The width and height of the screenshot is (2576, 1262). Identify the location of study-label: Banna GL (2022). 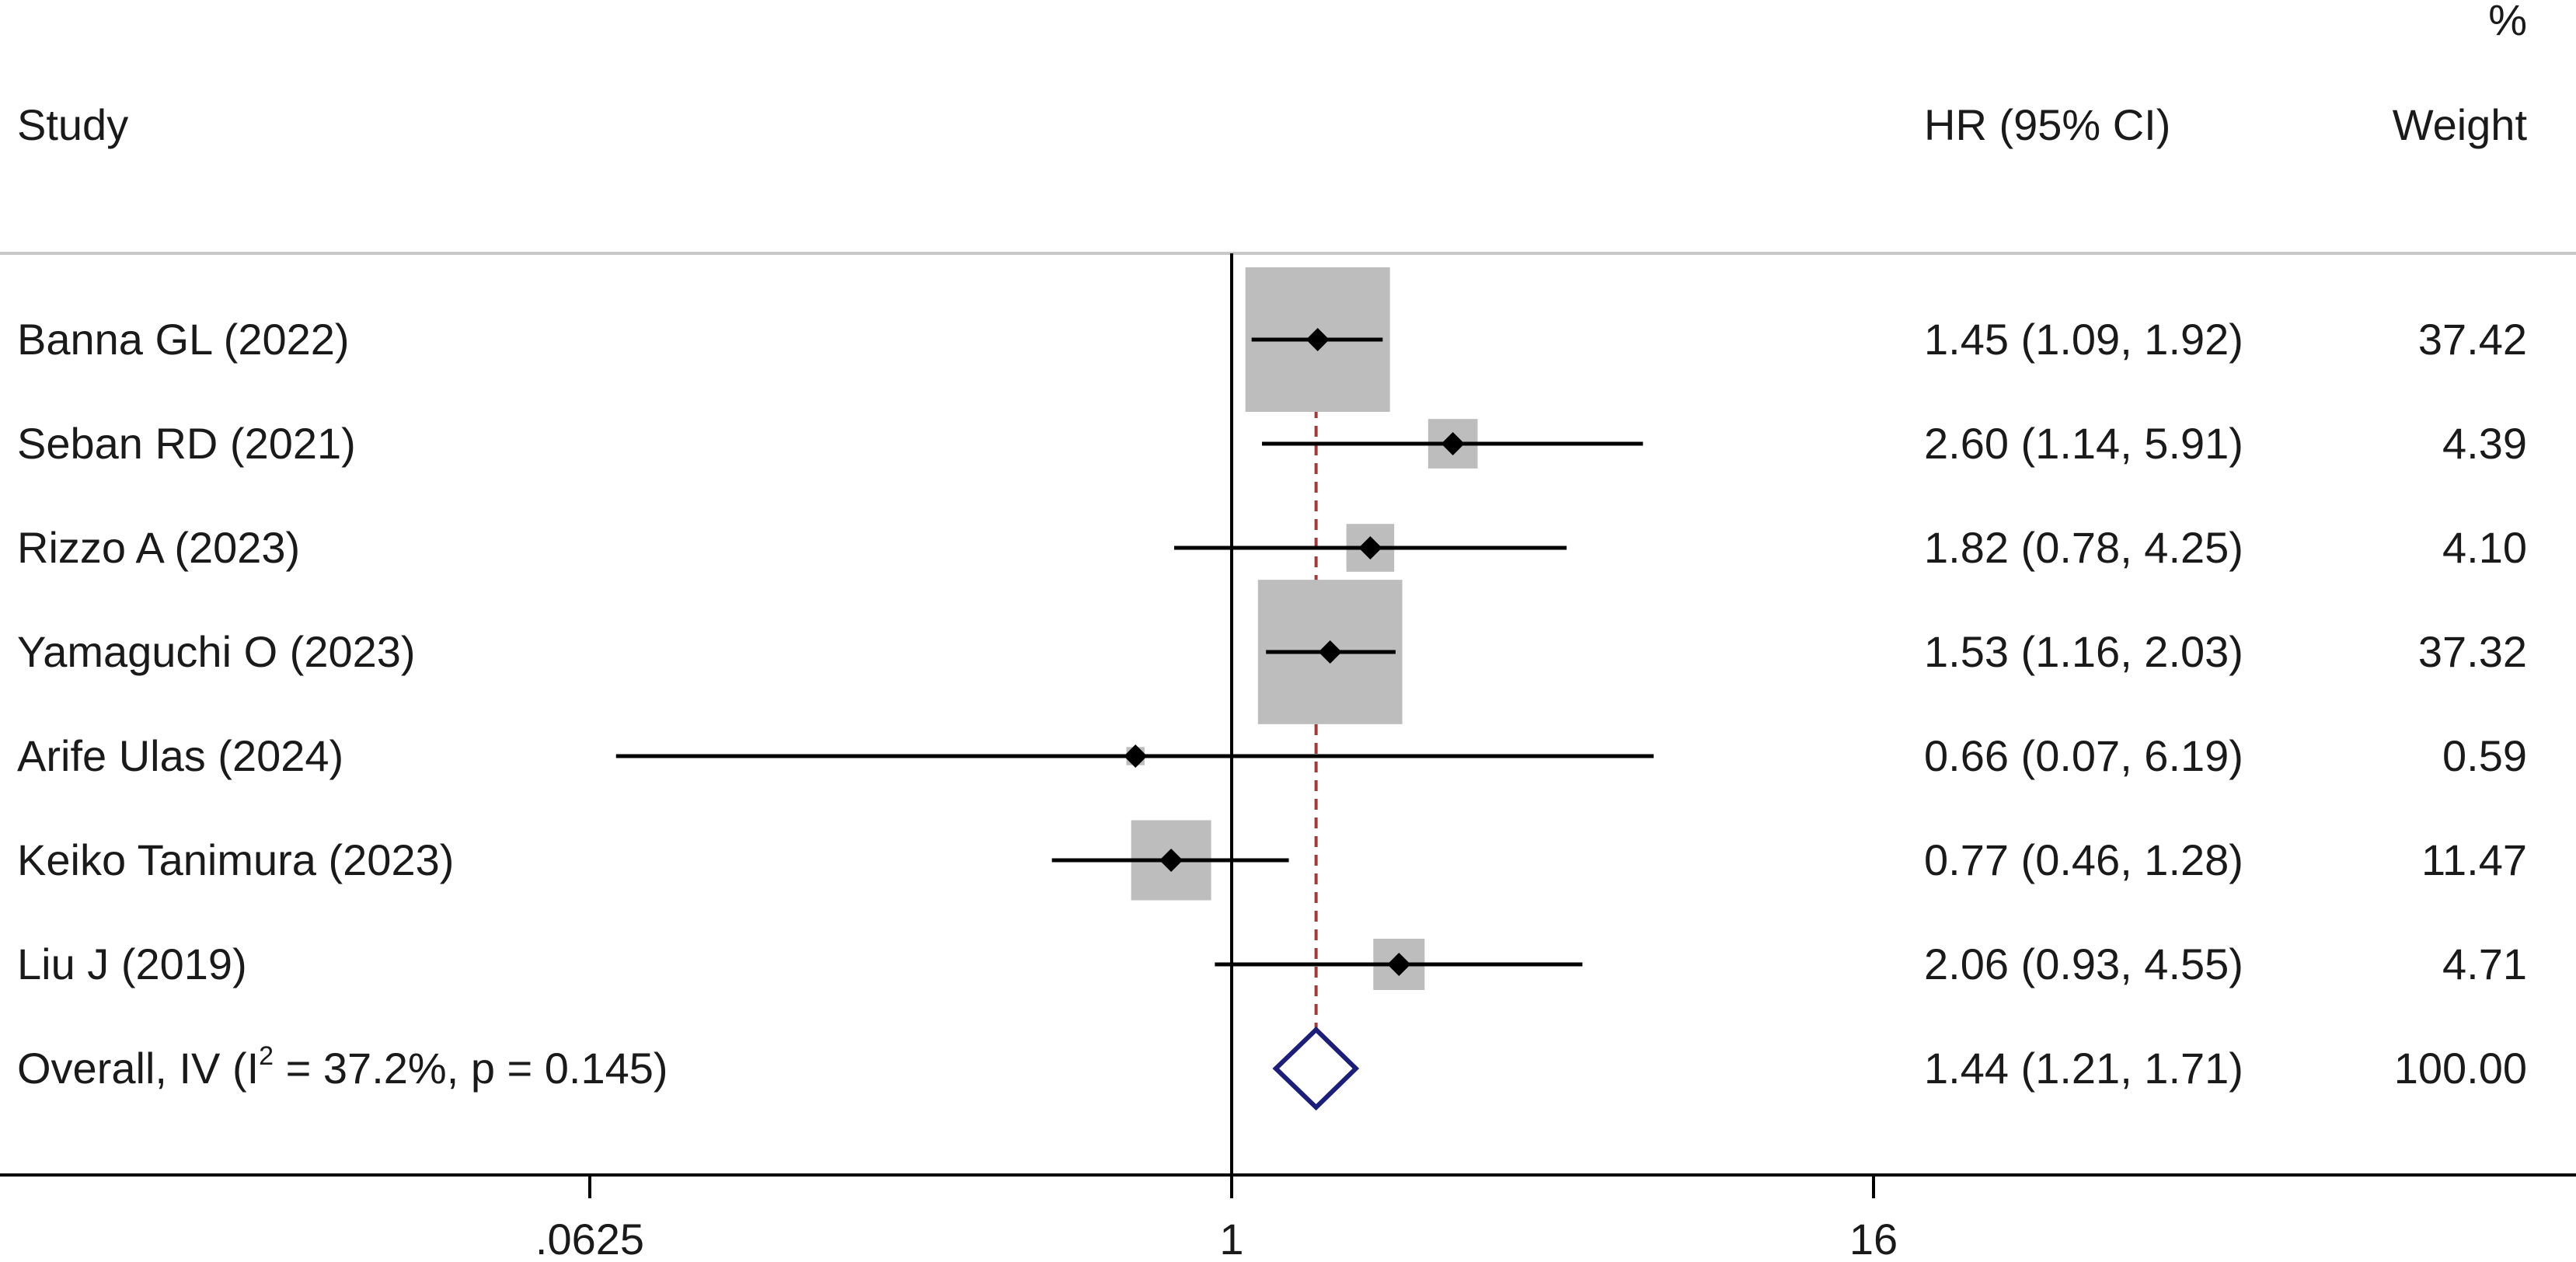
(183, 340).